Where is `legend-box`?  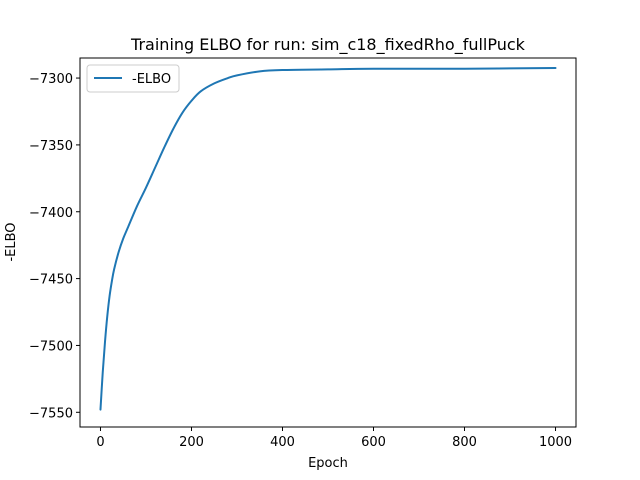
legend-box is located at coordinates (133, 78).